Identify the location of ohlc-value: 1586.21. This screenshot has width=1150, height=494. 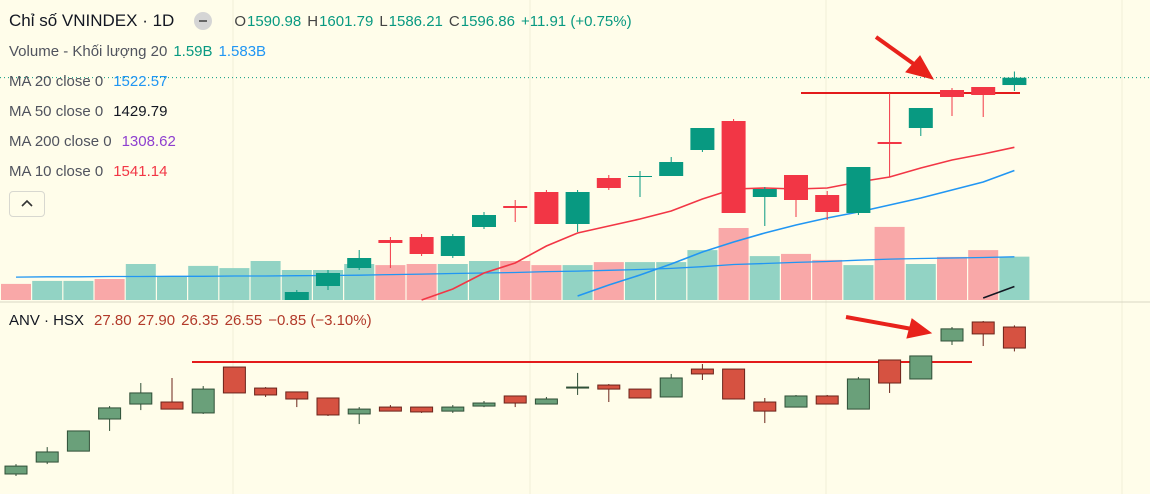
(415, 21).